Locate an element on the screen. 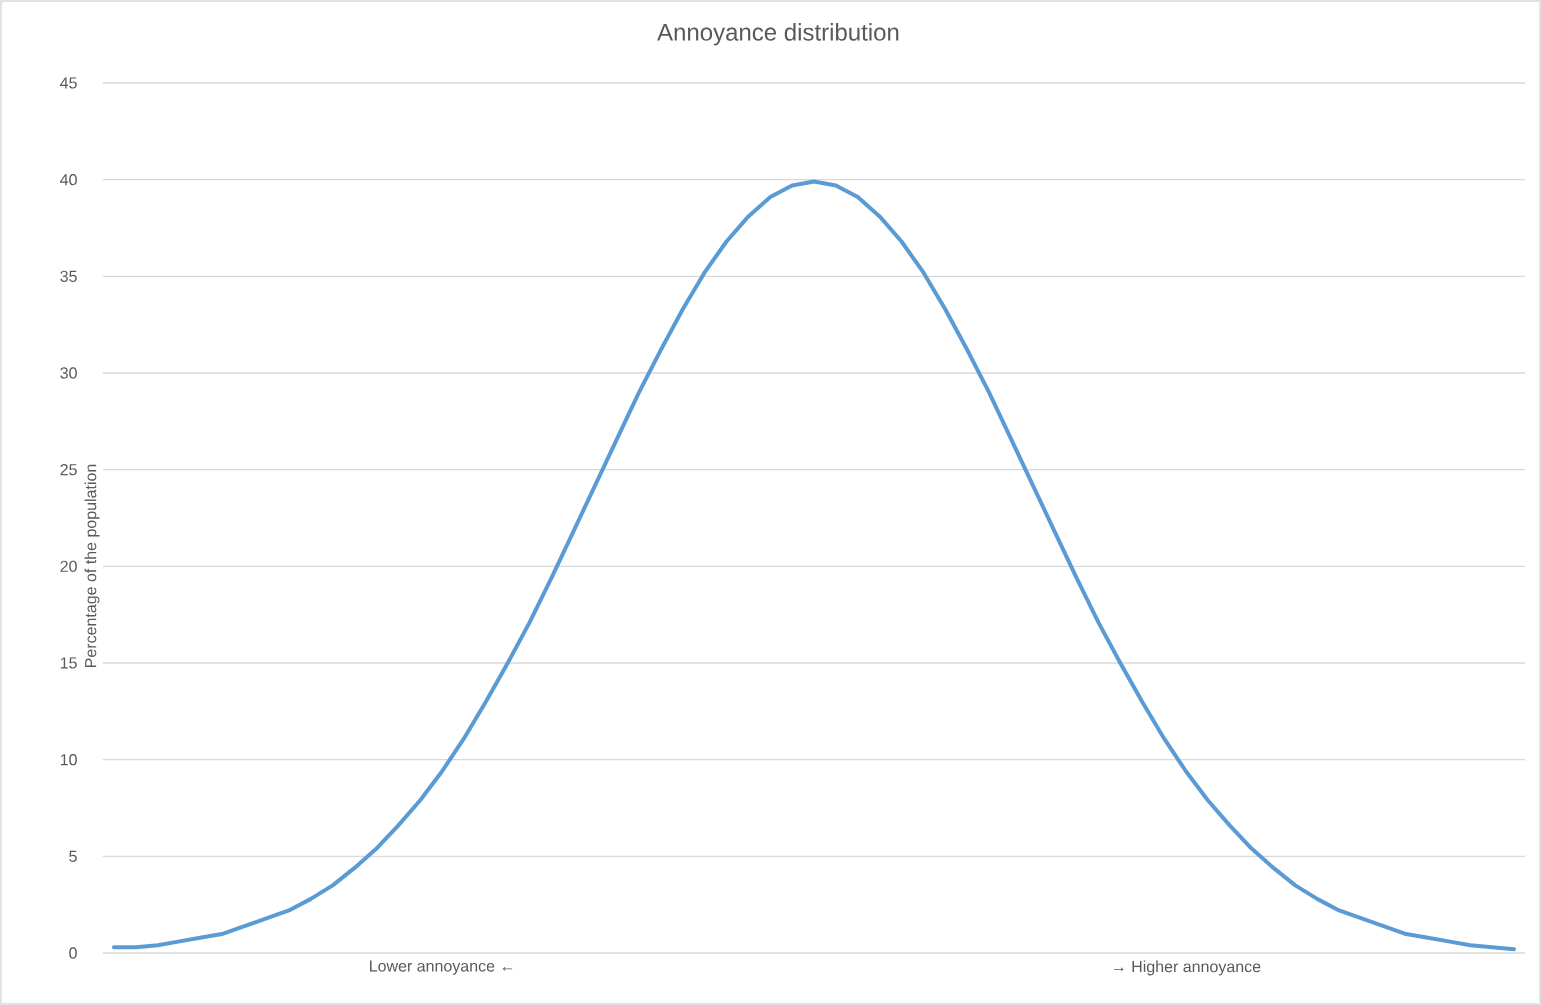 This screenshot has width=1541, height=1005. y-tick-label: 0 is located at coordinates (73, 953).